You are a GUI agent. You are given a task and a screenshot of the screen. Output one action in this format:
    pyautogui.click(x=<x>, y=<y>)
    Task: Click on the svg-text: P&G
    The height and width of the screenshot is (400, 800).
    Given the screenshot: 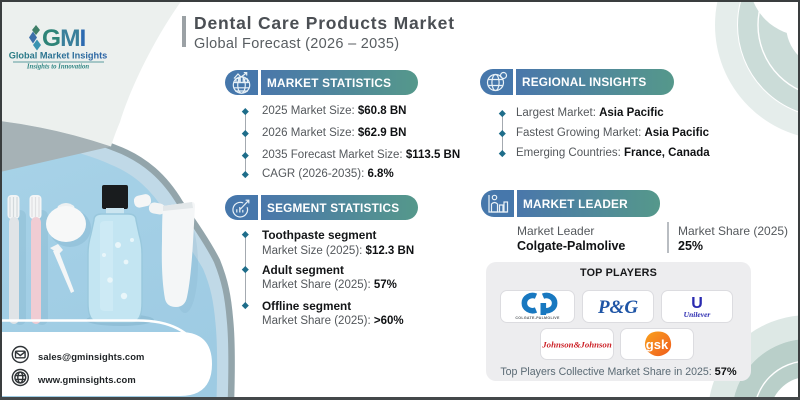 What is the action you would take?
    pyautogui.click(x=617, y=307)
    